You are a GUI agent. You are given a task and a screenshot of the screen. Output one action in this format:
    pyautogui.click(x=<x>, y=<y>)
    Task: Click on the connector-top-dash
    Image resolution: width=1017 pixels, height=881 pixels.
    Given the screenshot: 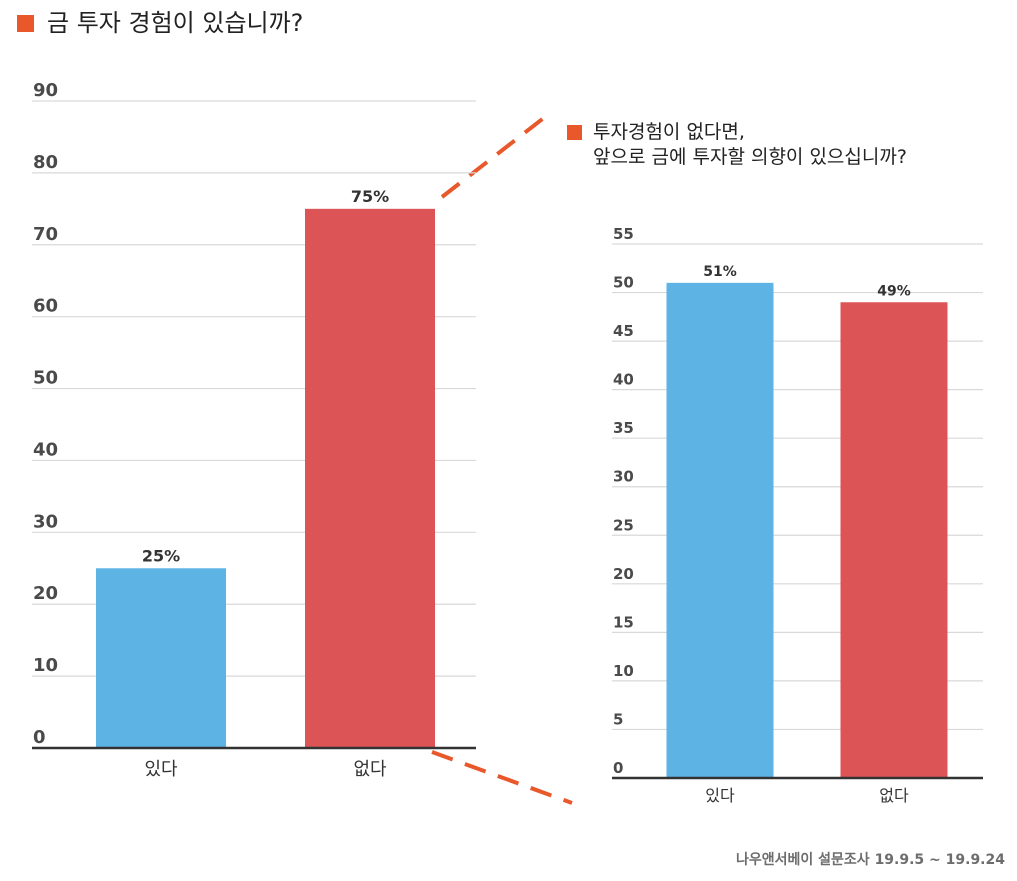 What is the action you would take?
    pyautogui.click(x=493, y=157)
    